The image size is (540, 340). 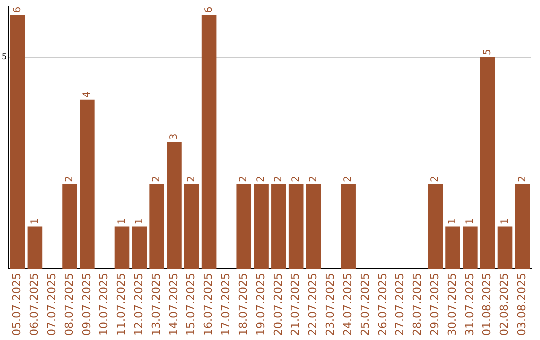 What do you see at coordinates (417, 304) in the screenshot?
I see `x-tick-label: 28.07.2025` at bounding box center [417, 304].